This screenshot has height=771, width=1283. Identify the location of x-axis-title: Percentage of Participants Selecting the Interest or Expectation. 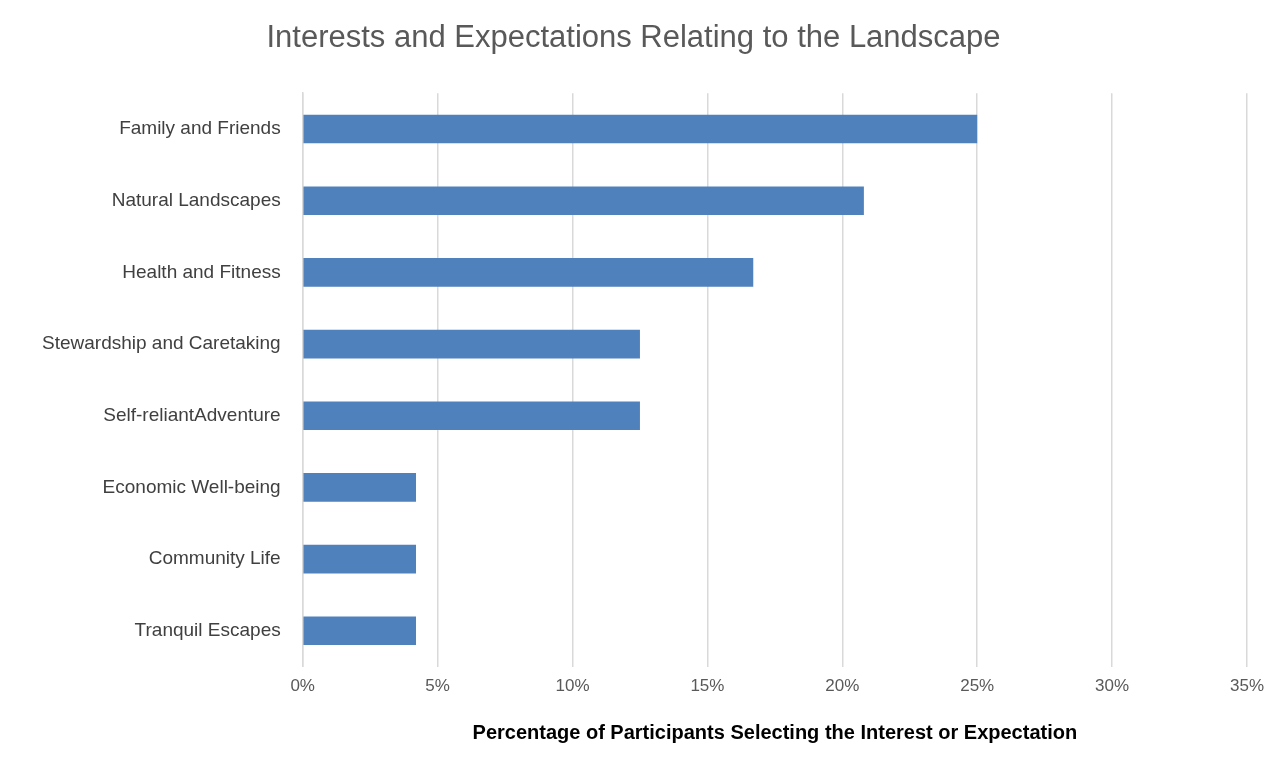
(775, 731).